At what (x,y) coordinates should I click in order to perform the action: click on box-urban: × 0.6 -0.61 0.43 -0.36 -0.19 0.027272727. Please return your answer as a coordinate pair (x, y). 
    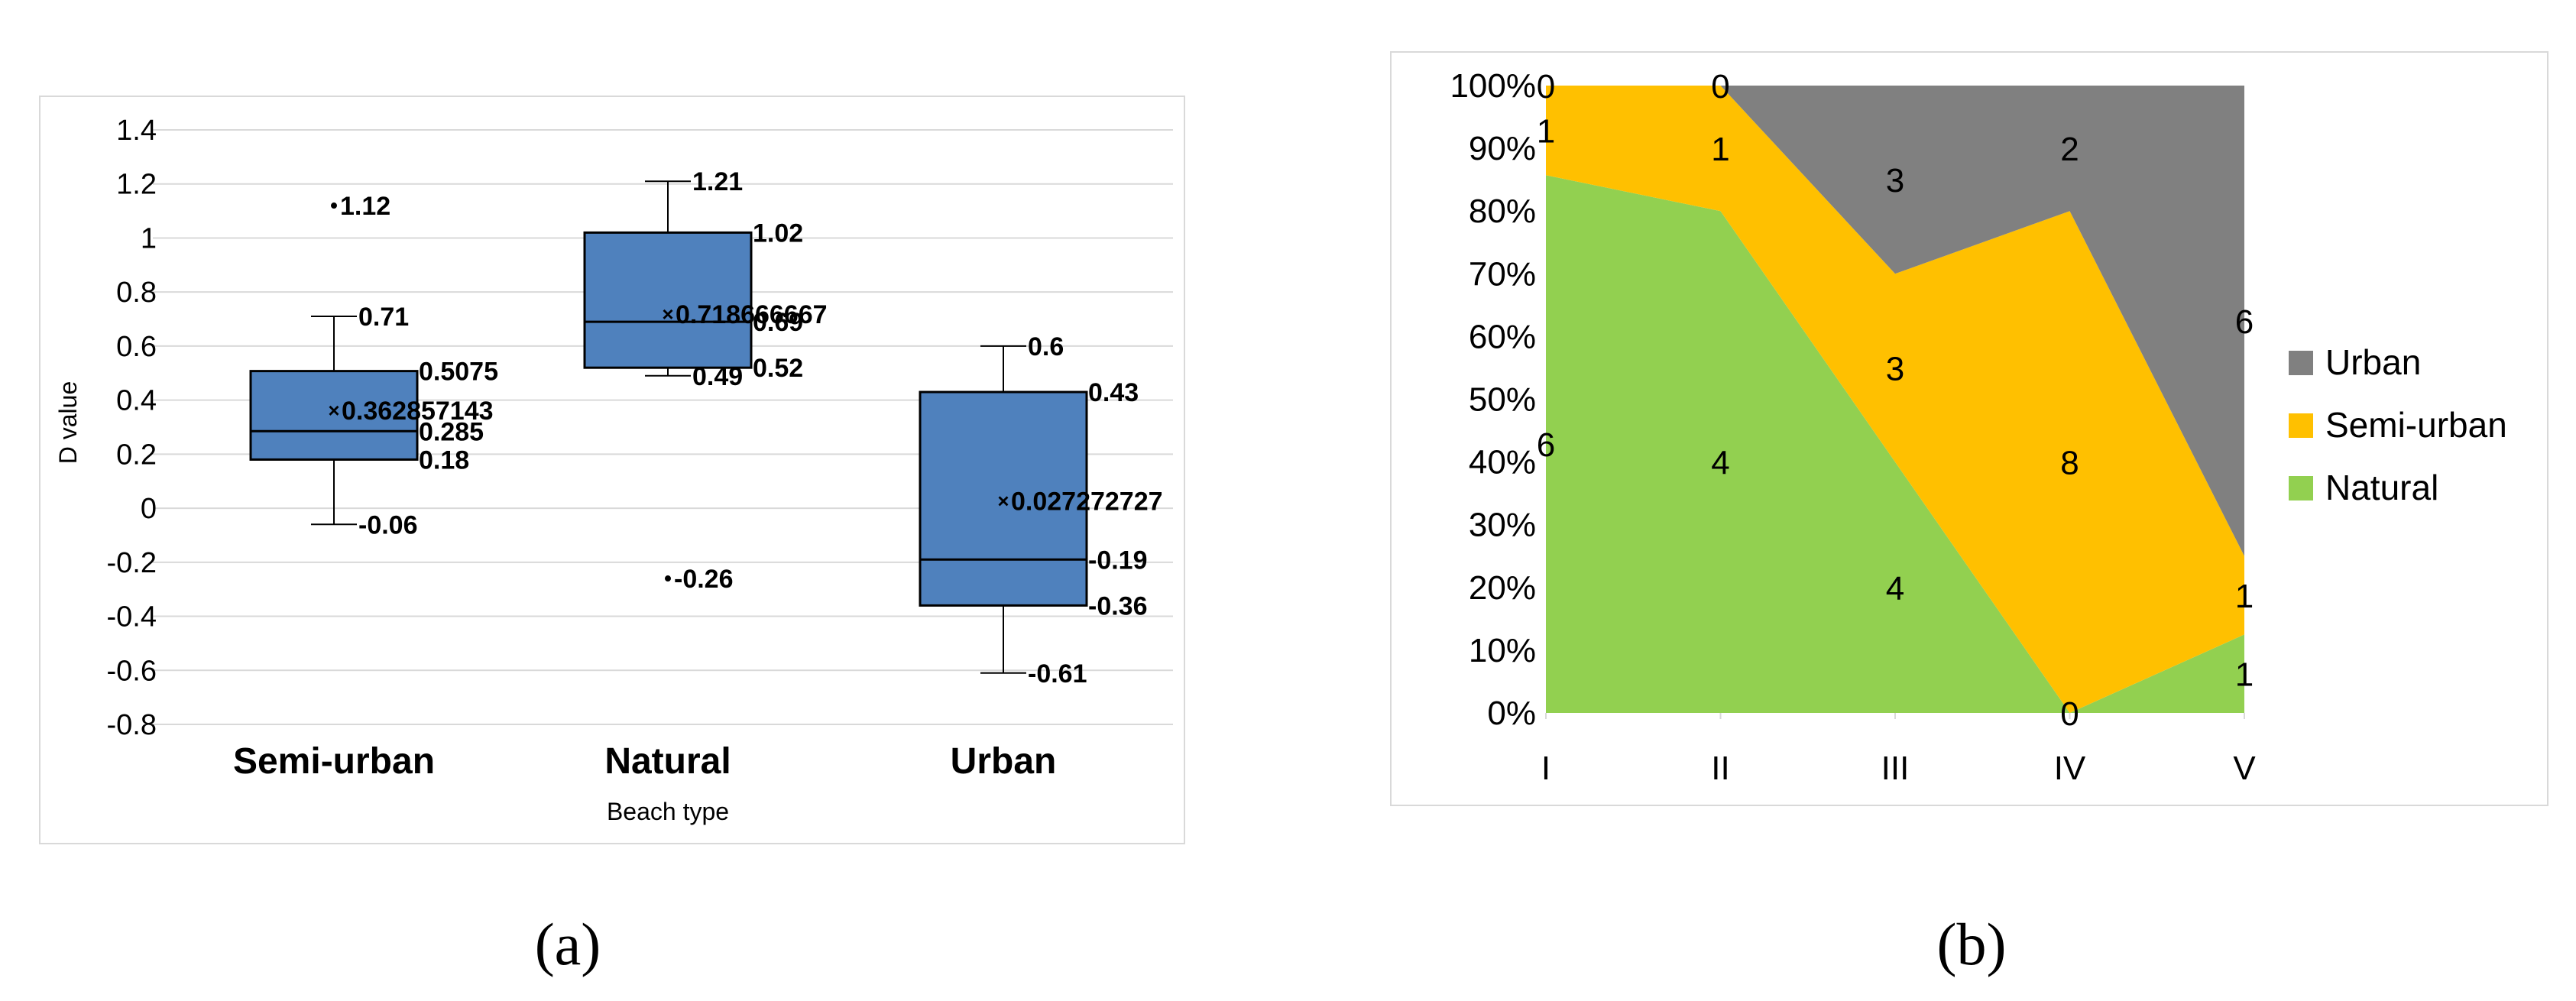
    Looking at the image, I should click on (1041, 510).